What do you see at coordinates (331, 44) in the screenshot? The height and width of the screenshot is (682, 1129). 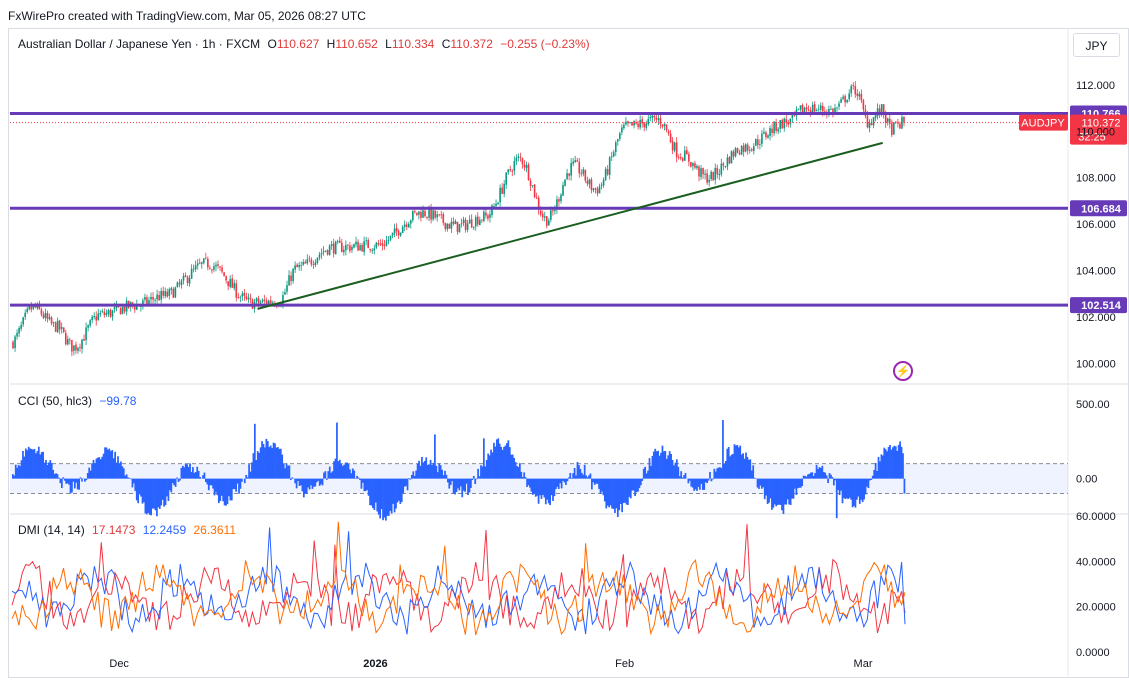 I see `high-label: H` at bounding box center [331, 44].